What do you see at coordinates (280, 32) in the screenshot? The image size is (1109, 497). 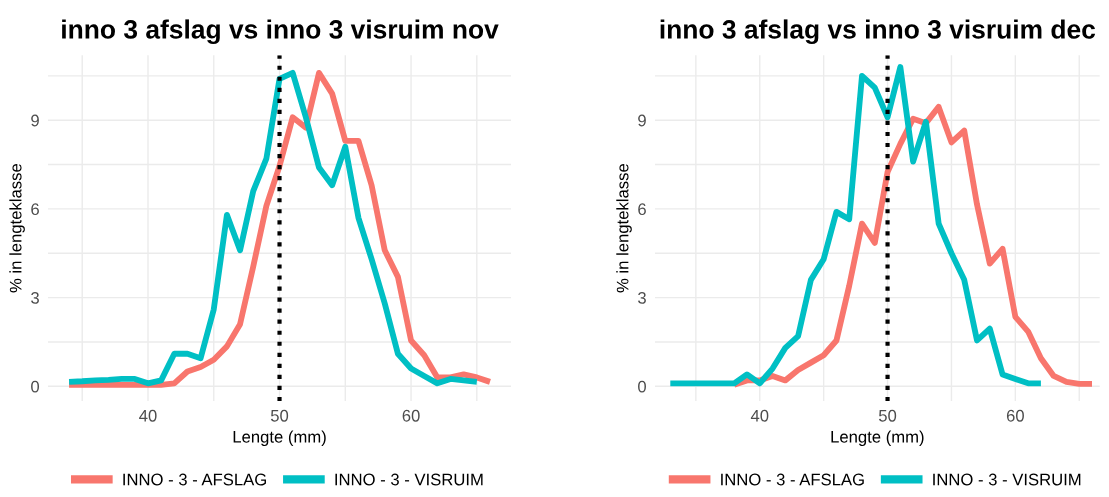 I see `chart-title: inno 3 afslag vs inno 3 visruim nov` at bounding box center [280, 32].